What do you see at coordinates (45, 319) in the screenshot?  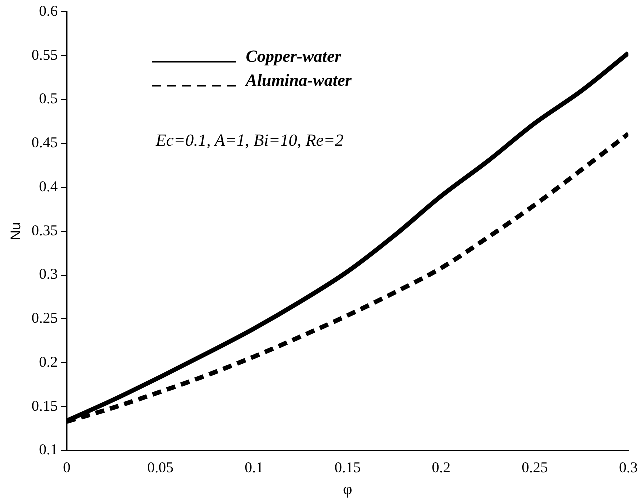 I see `y-tick-label: 0.25` at bounding box center [45, 319].